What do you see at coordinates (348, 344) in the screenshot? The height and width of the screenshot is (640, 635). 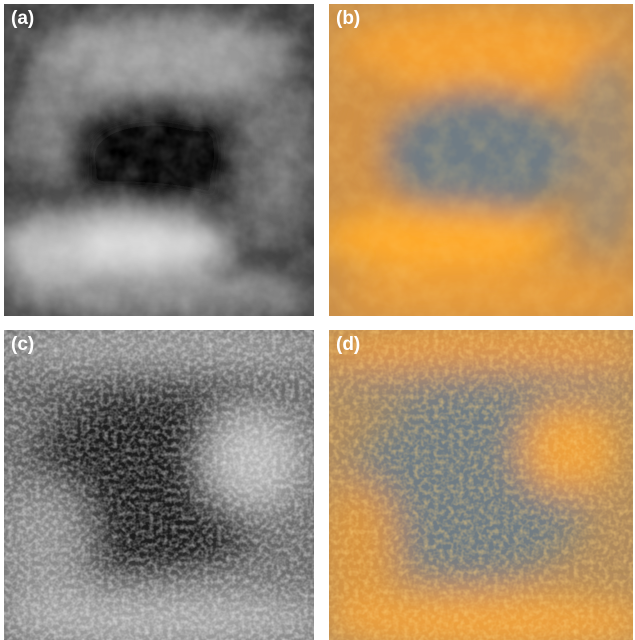 I see `panel-label-d: (d)` at bounding box center [348, 344].